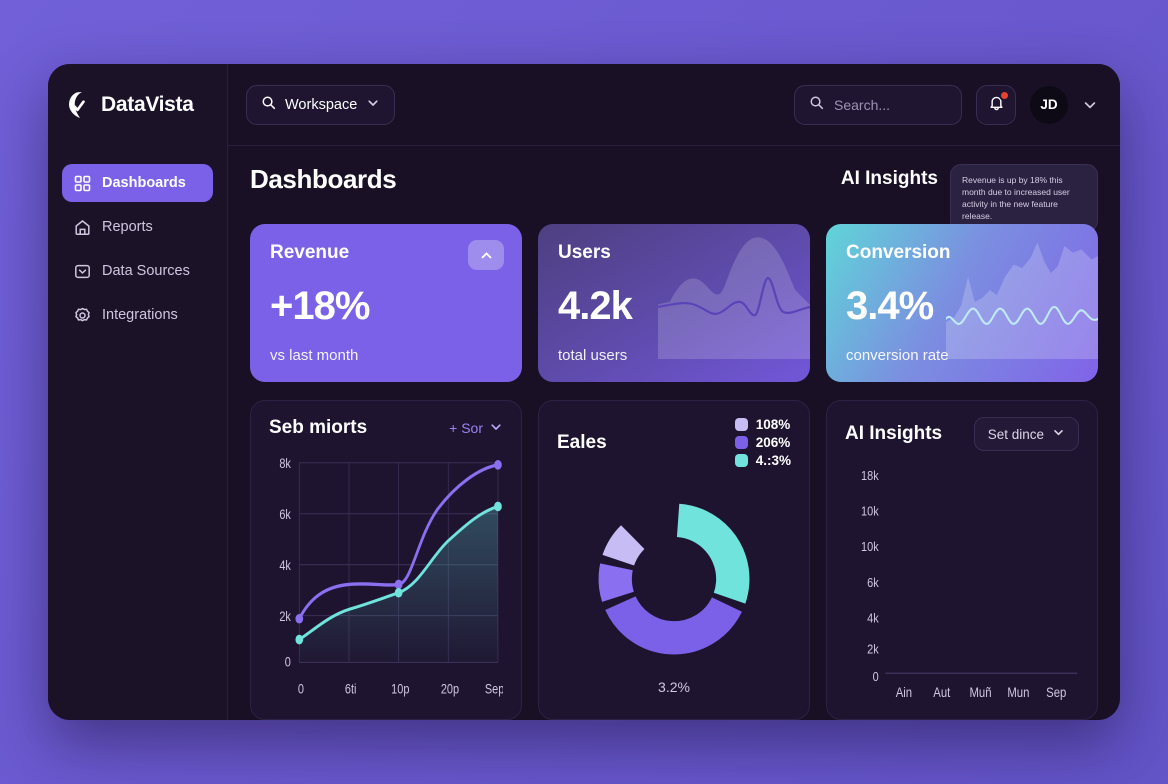 This screenshot has width=1168, height=784. Describe the element at coordinates (486, 255) in the screenshot. I see `chevron-up-icon` at that location.